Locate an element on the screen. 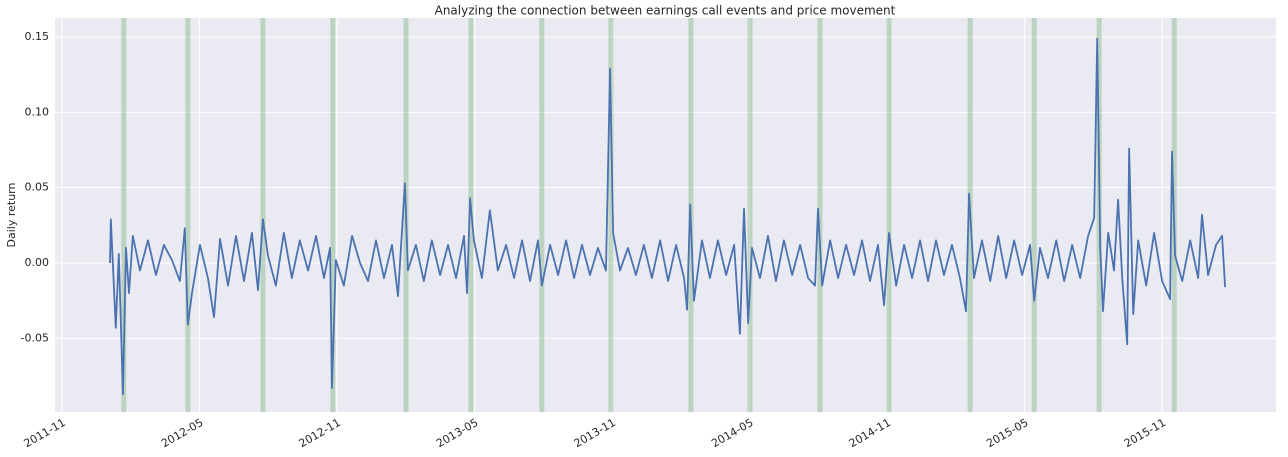  x-tick-label: 2012-11 is located at coordinates (320, 433).